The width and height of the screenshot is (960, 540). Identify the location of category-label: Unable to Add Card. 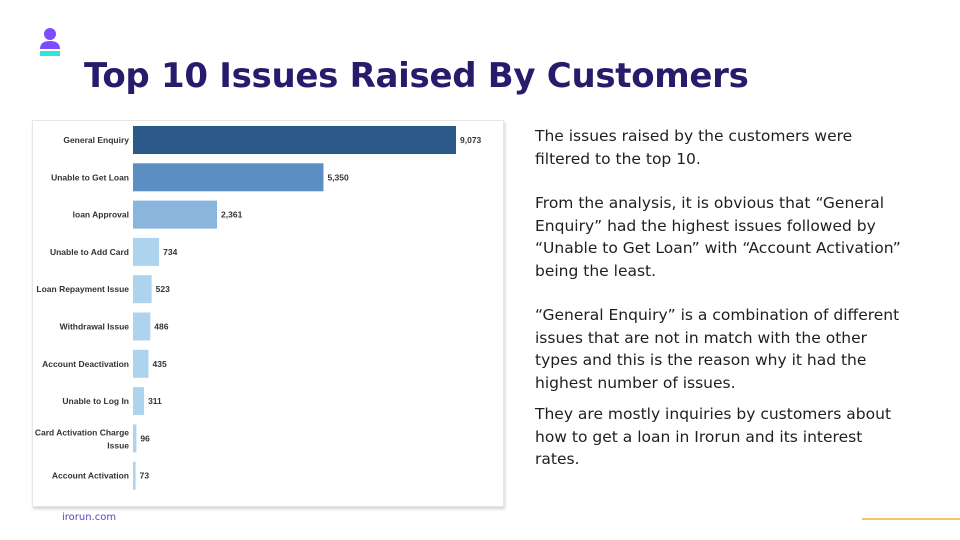
(89, 252).